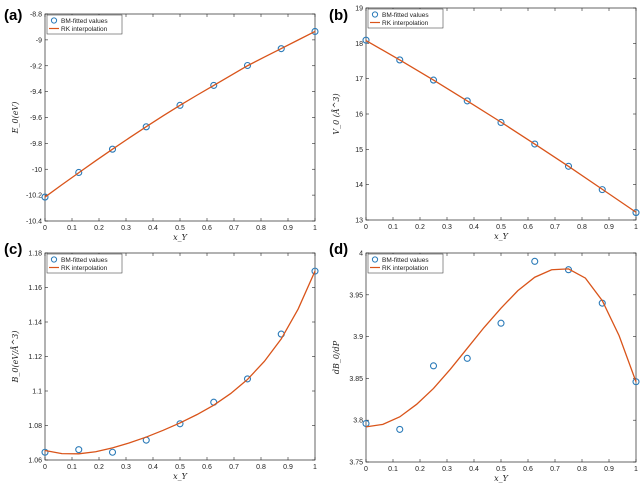 Image resolution: width=643 pixels, height=484 pixels. What do you see at coordinates (36, 92) in the screenshot?
I see `y-tick-label: -9.4` at bounding box center [36, 92].